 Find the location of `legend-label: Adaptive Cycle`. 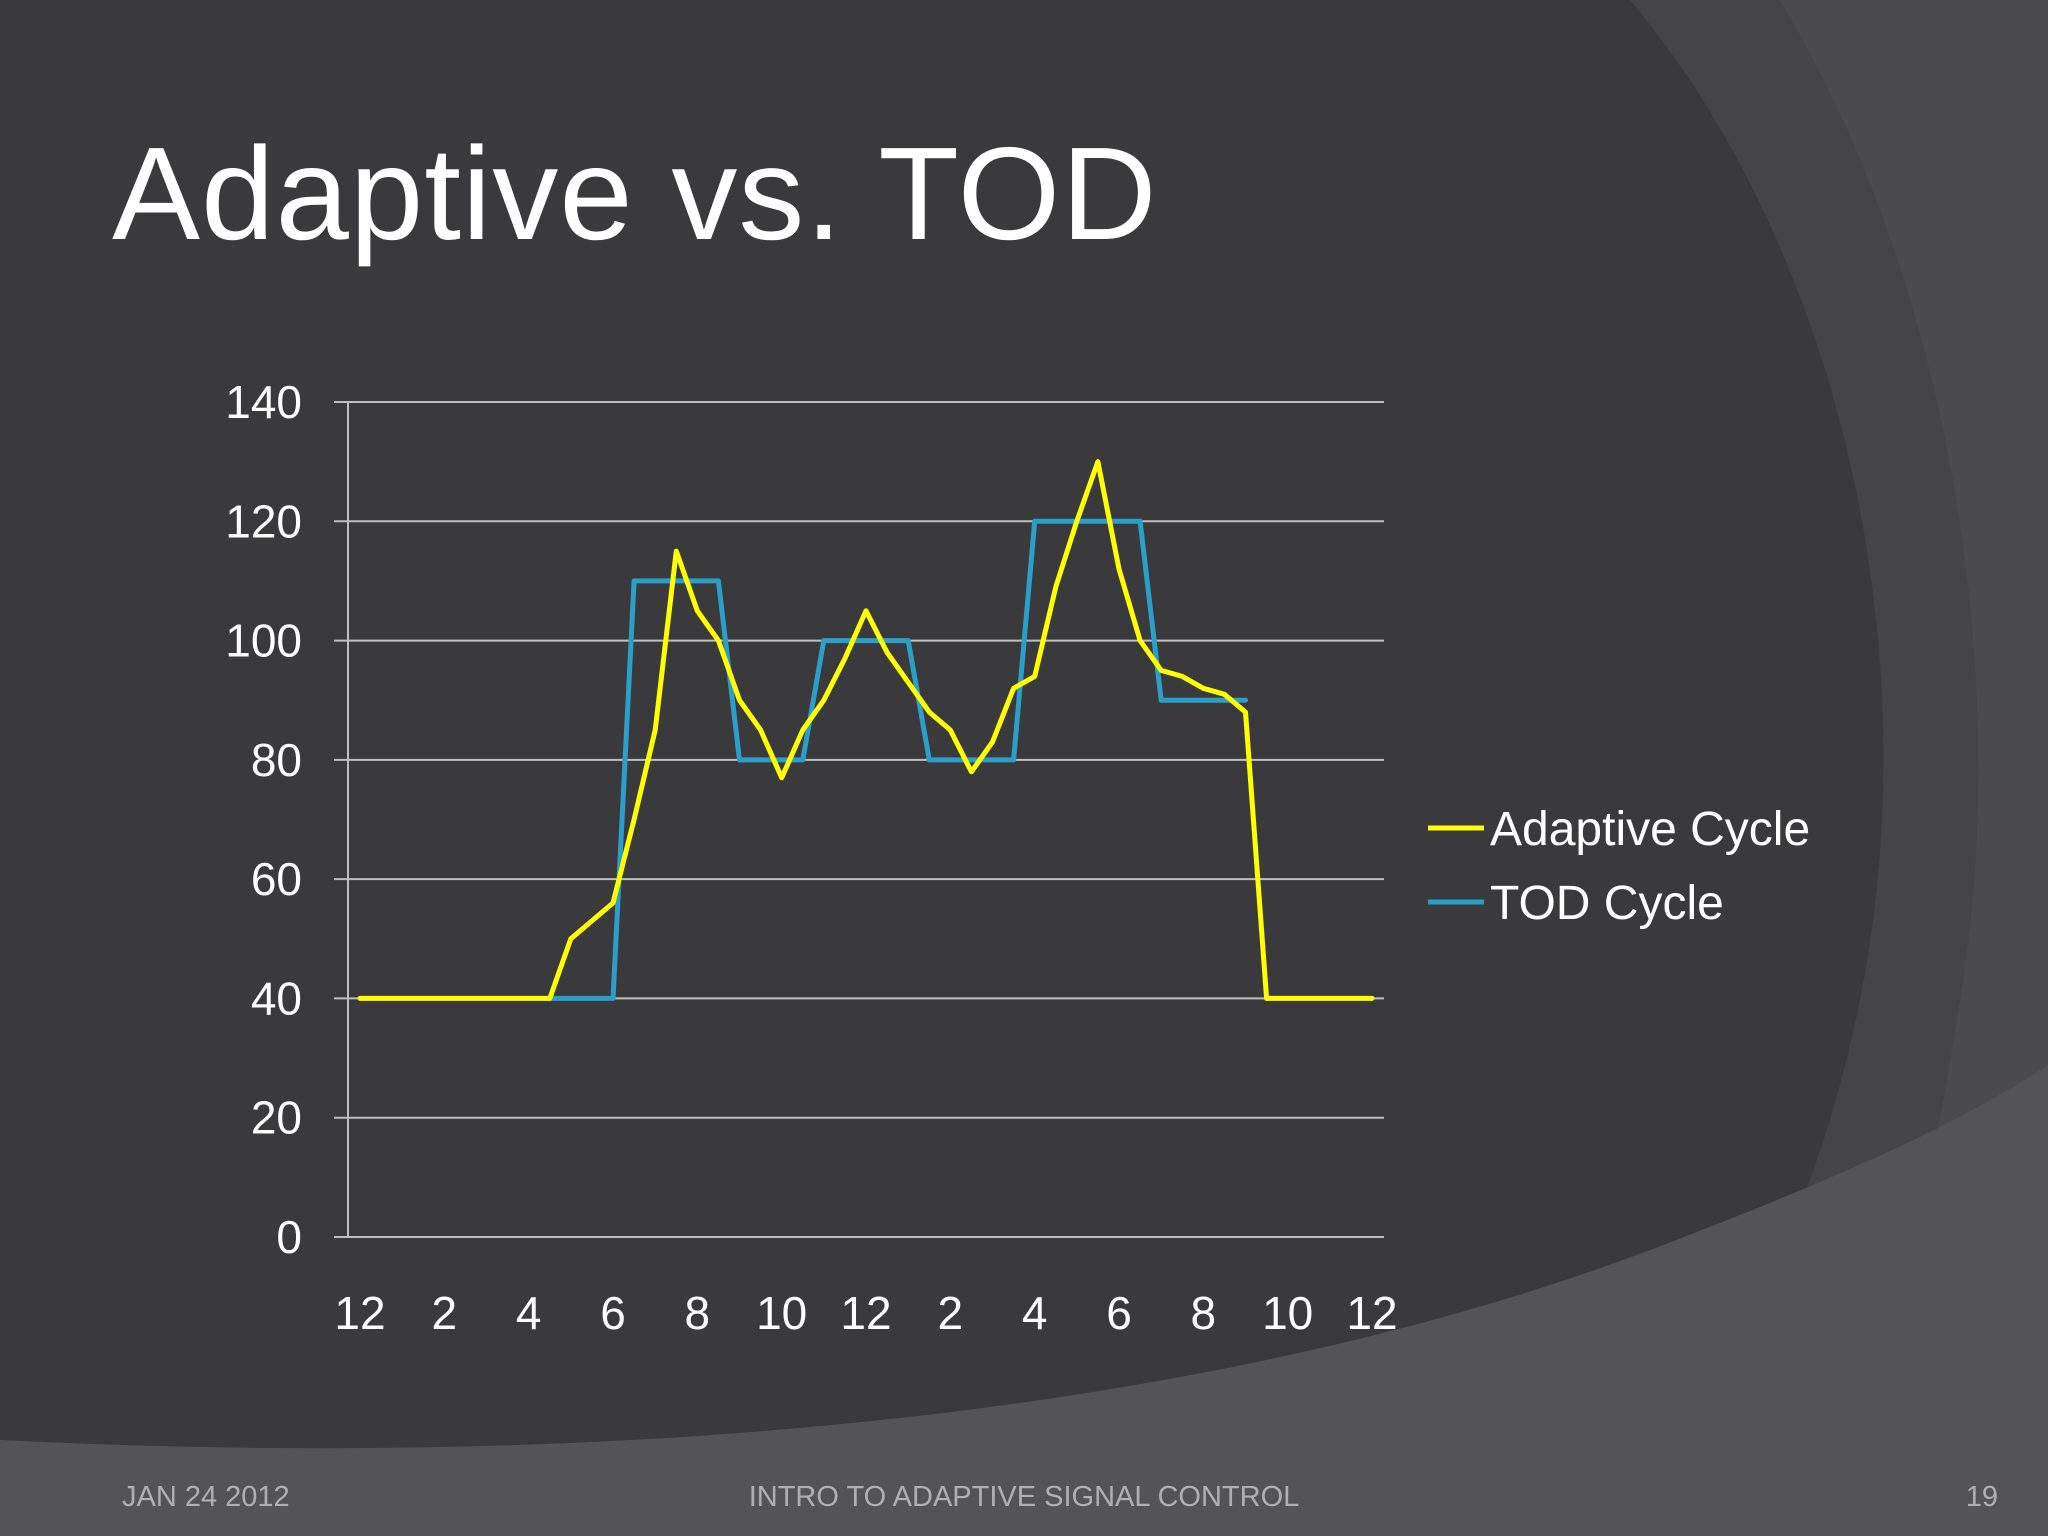

legend-label: Adaptive Cycle is located at coordinates (1650, 829).